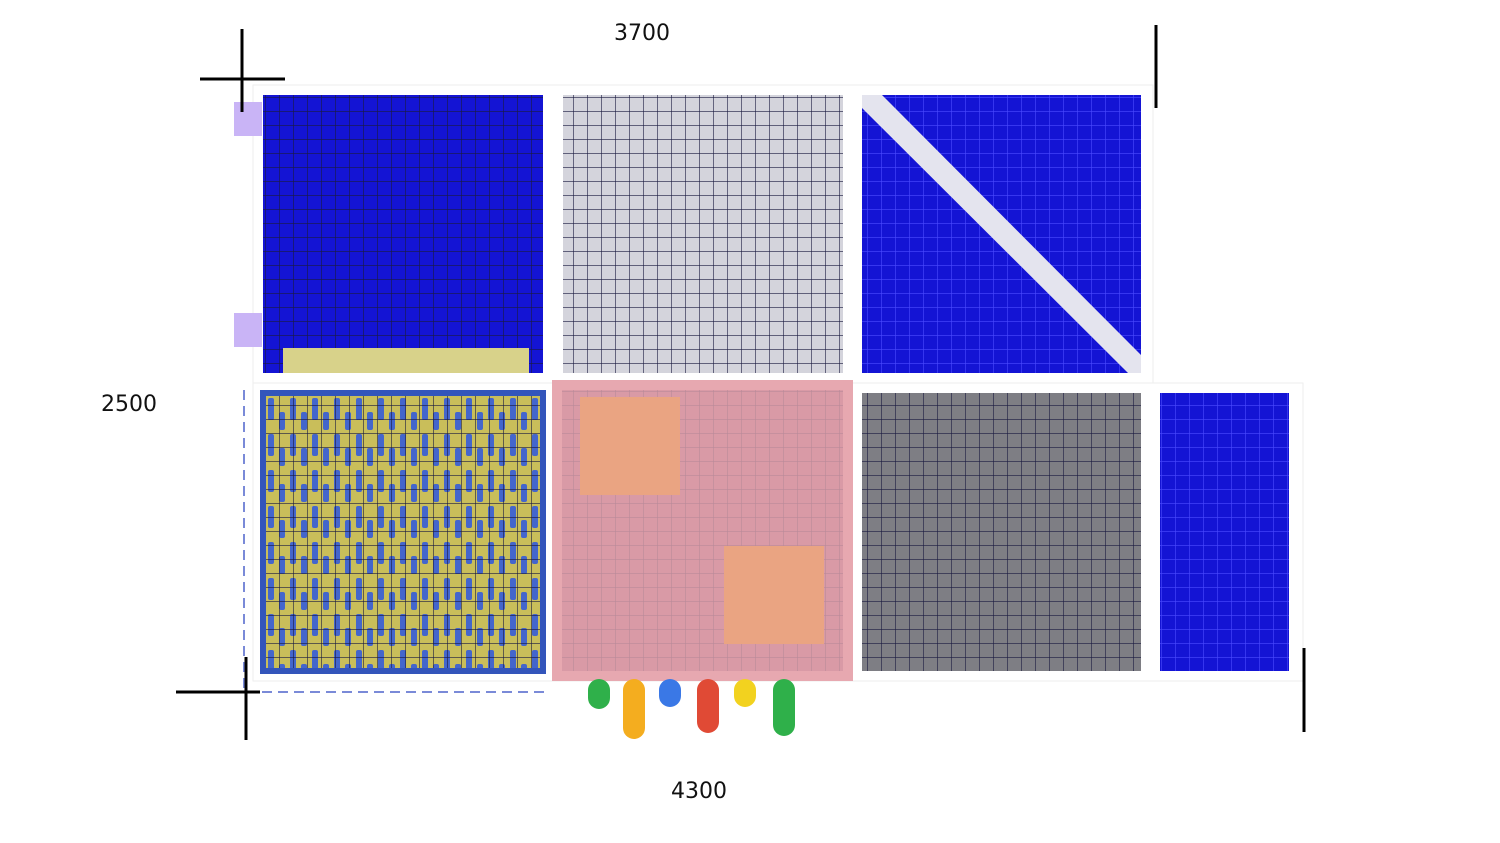  I want to click on dashed-outline, so click(394, 541).